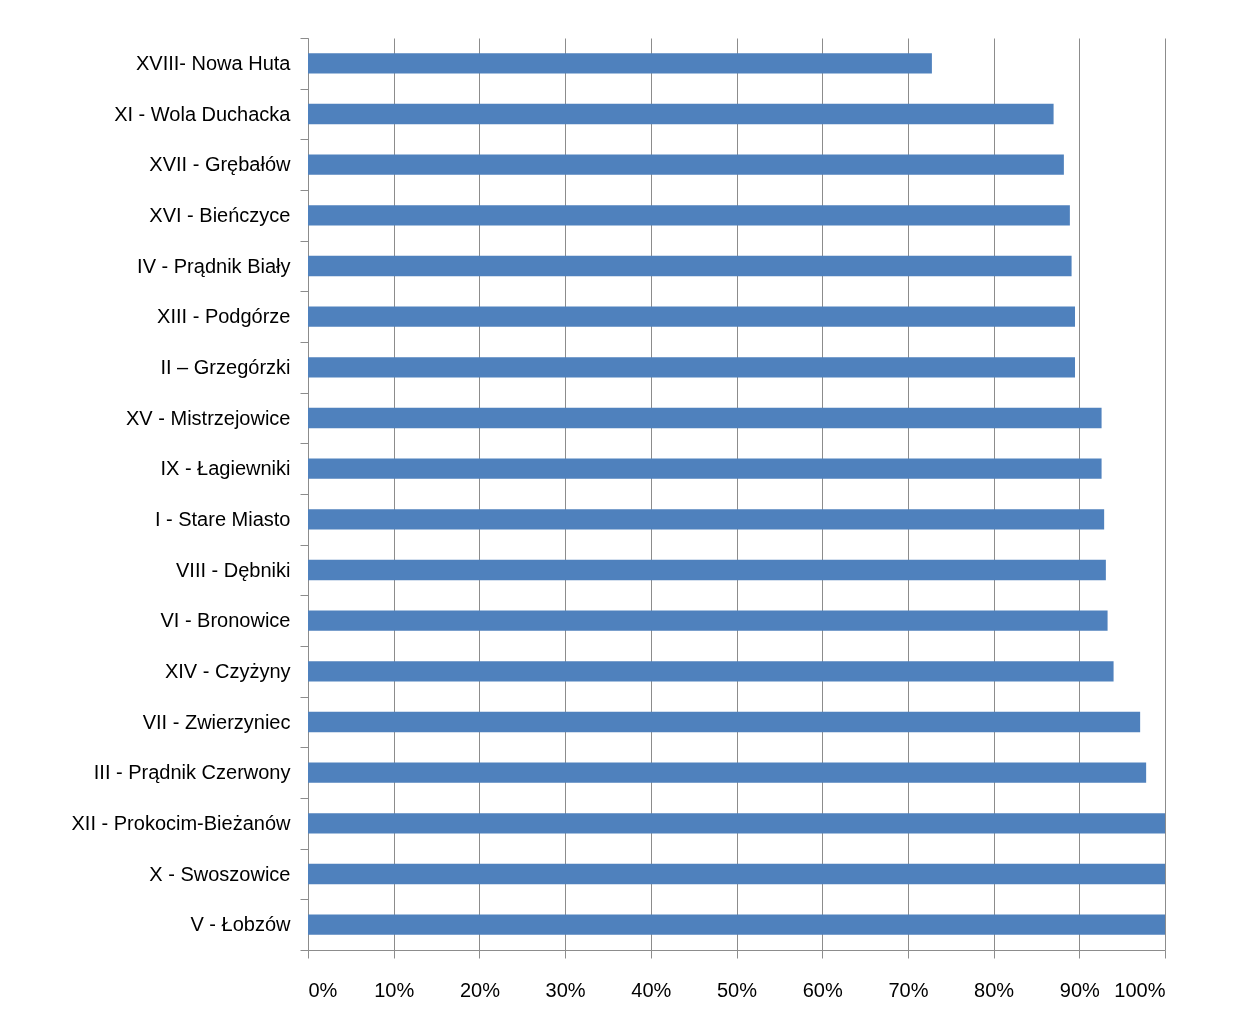 The height and width of the screenshot is (1017, 1238). Describe the element at coordinates (220, 164) in the screenshot. I see `y-tick-label: XVII - Grębałów` at that location.